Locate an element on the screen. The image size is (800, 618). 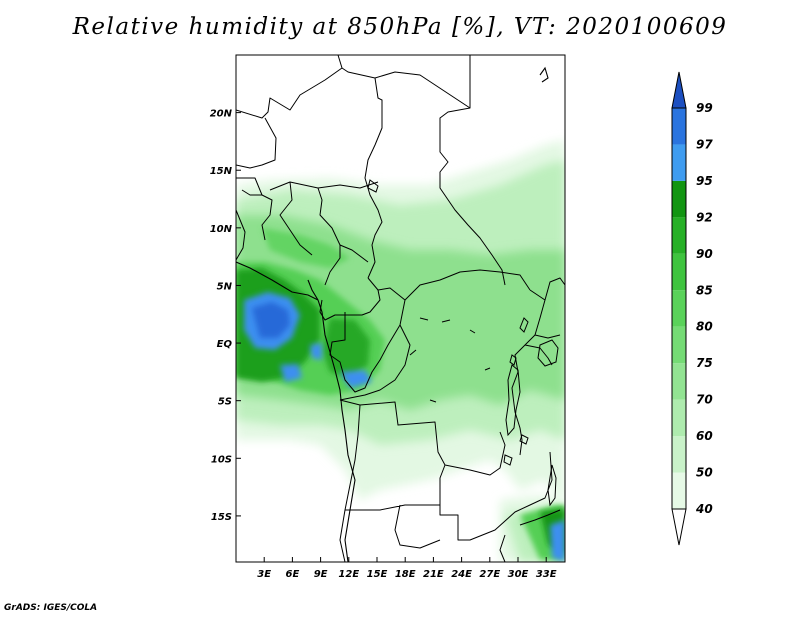
lon-tick-label: 24E is located at coordinates (461, 574).